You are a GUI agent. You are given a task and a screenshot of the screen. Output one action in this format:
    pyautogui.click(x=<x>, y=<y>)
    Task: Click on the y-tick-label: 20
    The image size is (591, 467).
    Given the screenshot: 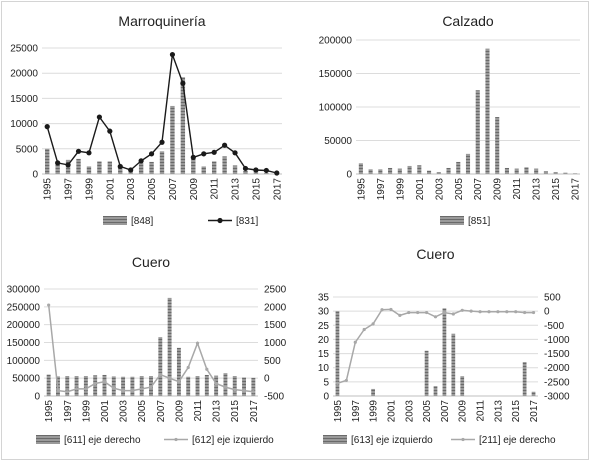 What is the action you would take?
    pyautogui.click(x=324, y=340)
    